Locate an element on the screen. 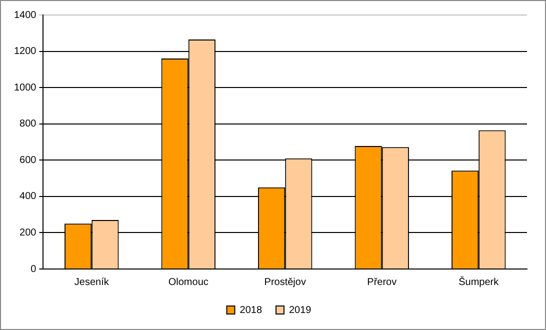  legend-label: 2018 is located at coordinates (251, 310).